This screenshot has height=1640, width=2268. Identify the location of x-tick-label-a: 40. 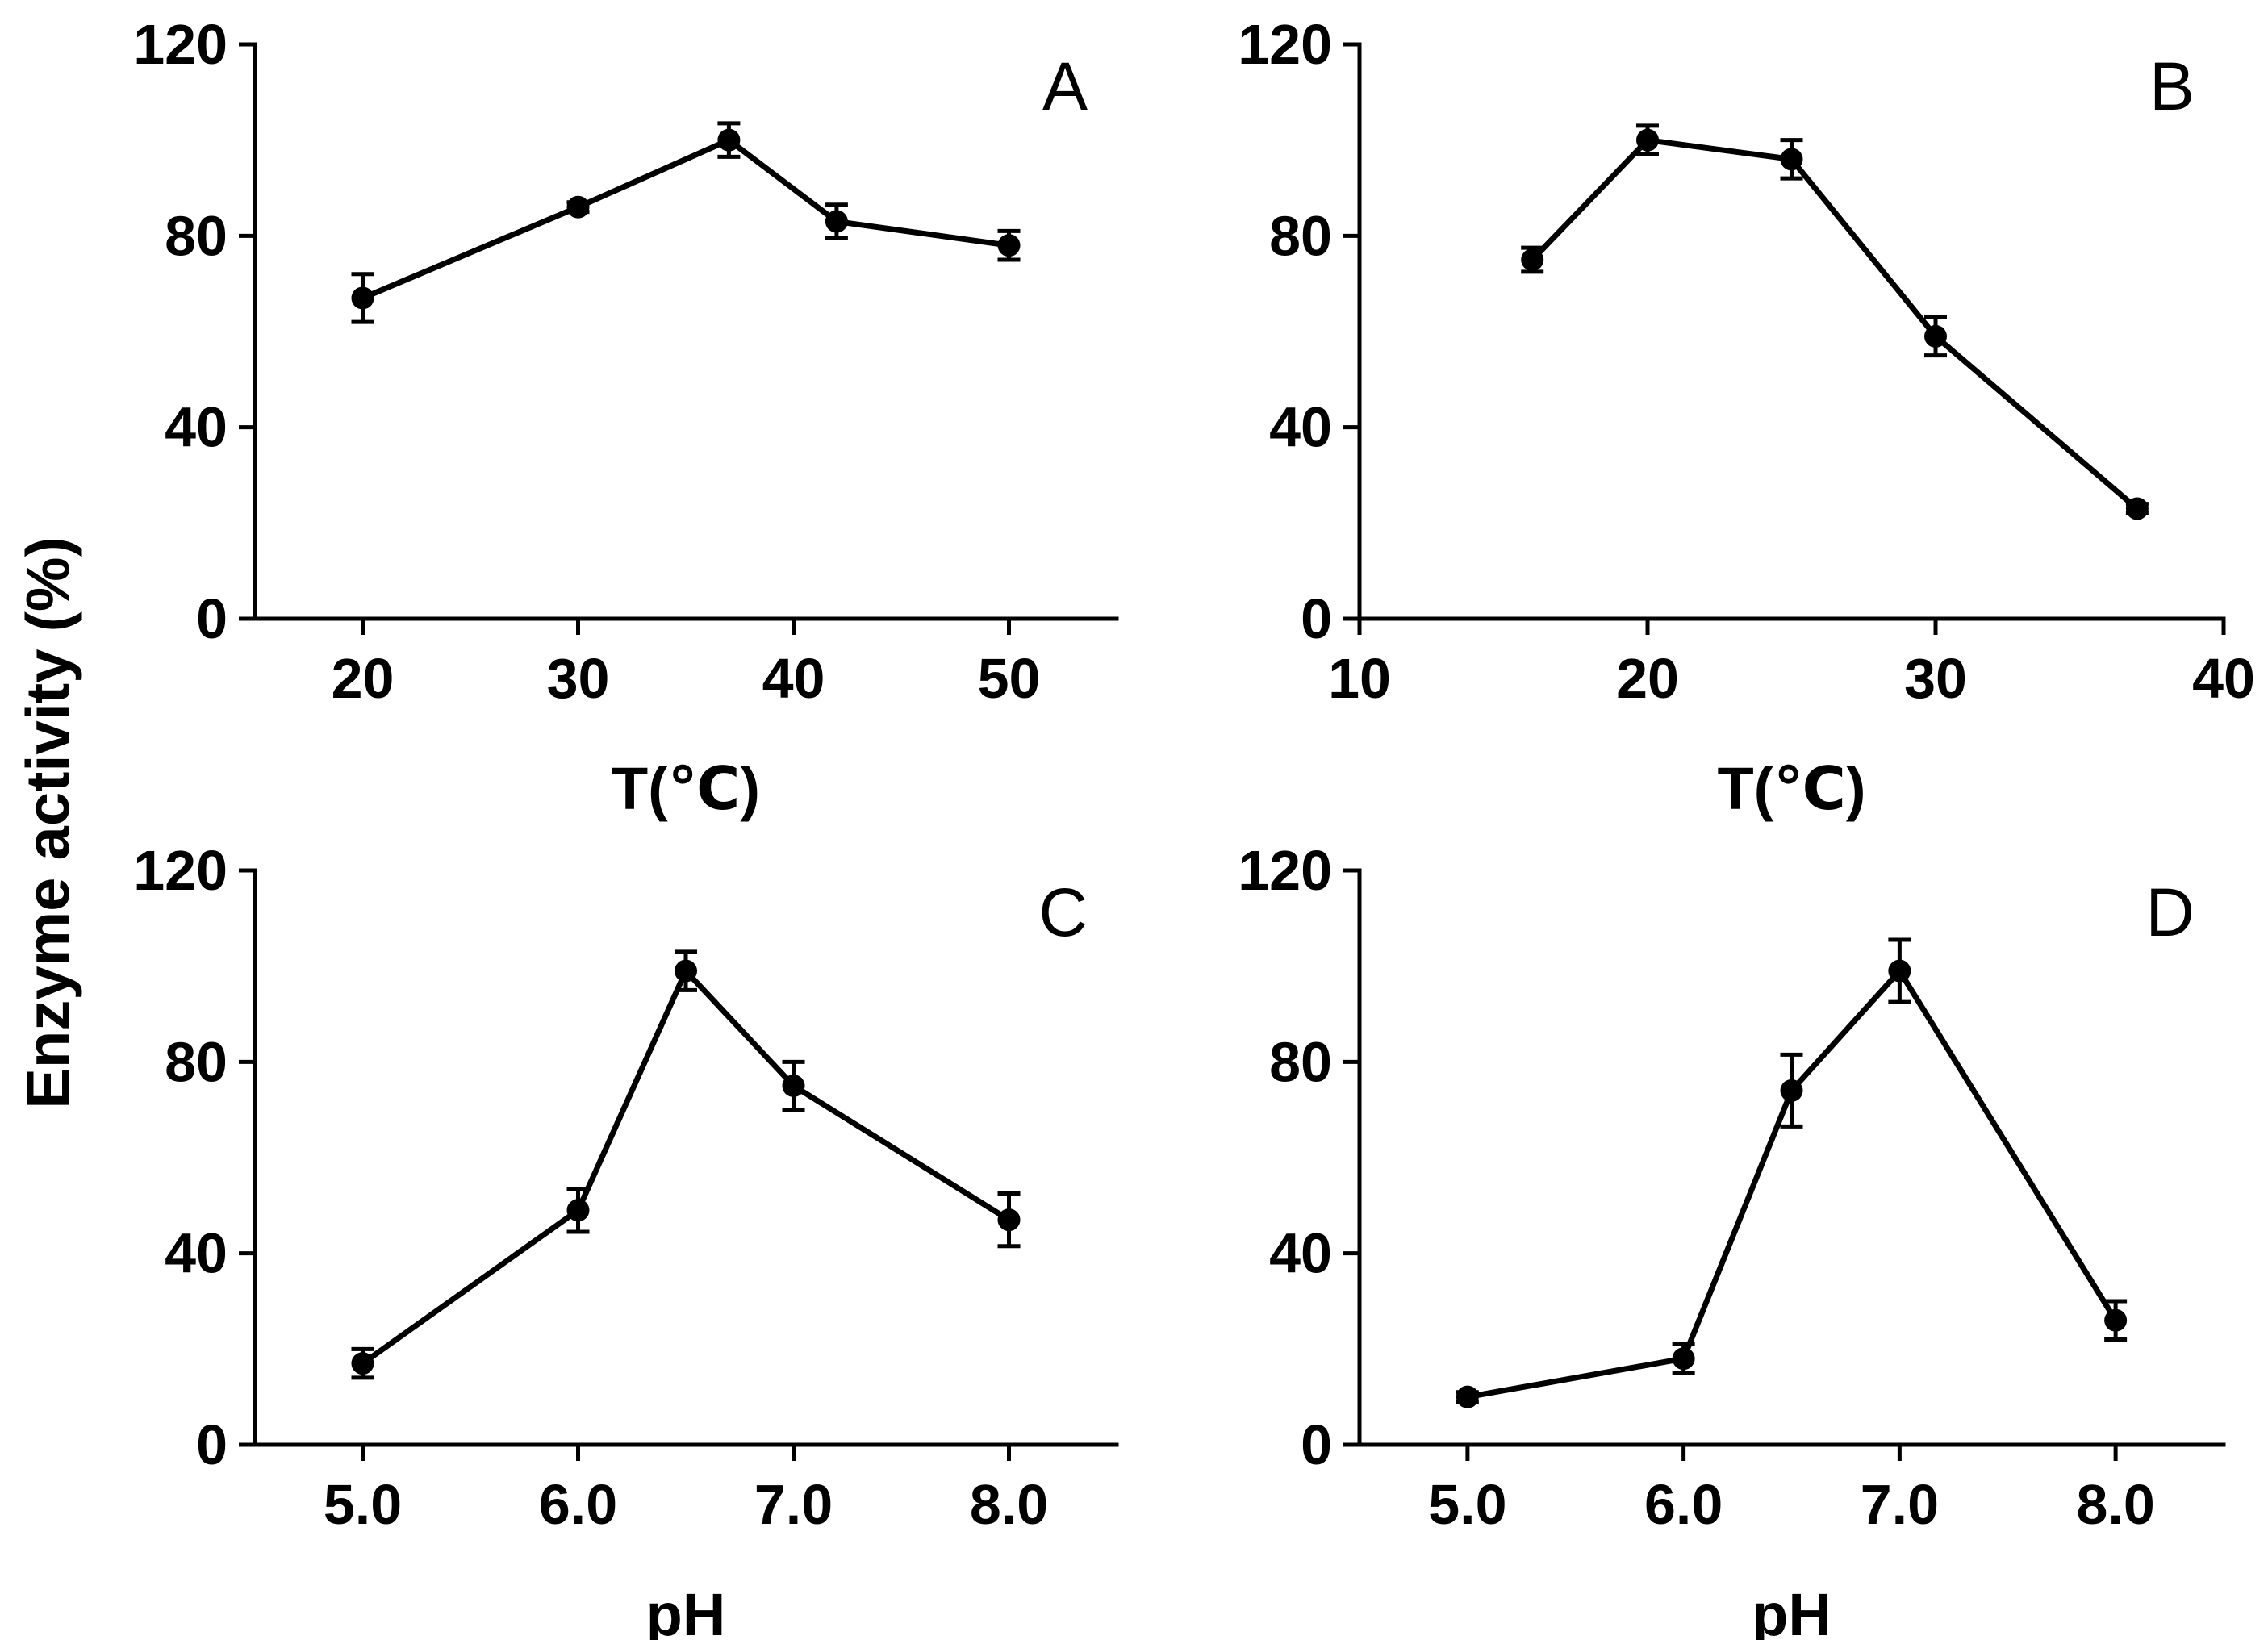
(793, 679).